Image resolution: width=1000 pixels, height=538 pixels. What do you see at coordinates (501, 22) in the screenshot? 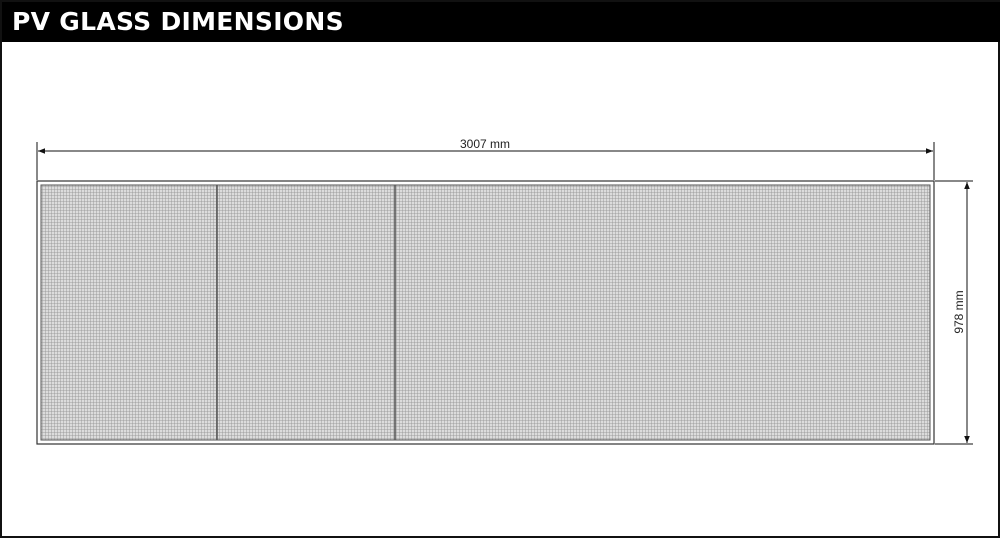
I see `page-title: PV GLASS DIMENSIONS` at bounding box center [501, 22].